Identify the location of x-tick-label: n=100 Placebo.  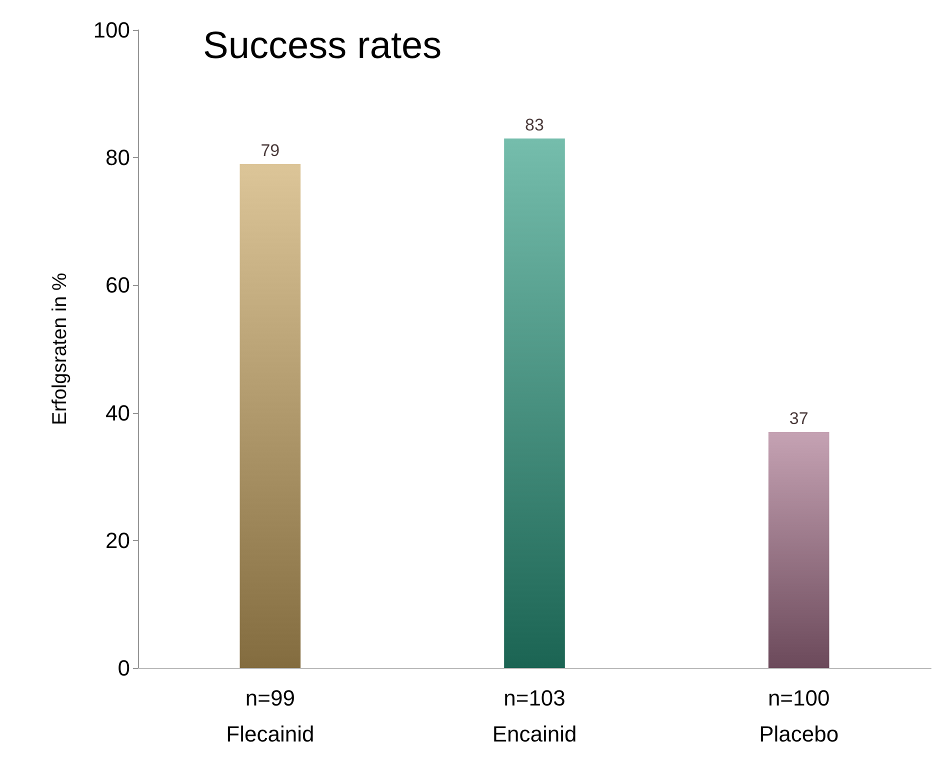
(799, 716).